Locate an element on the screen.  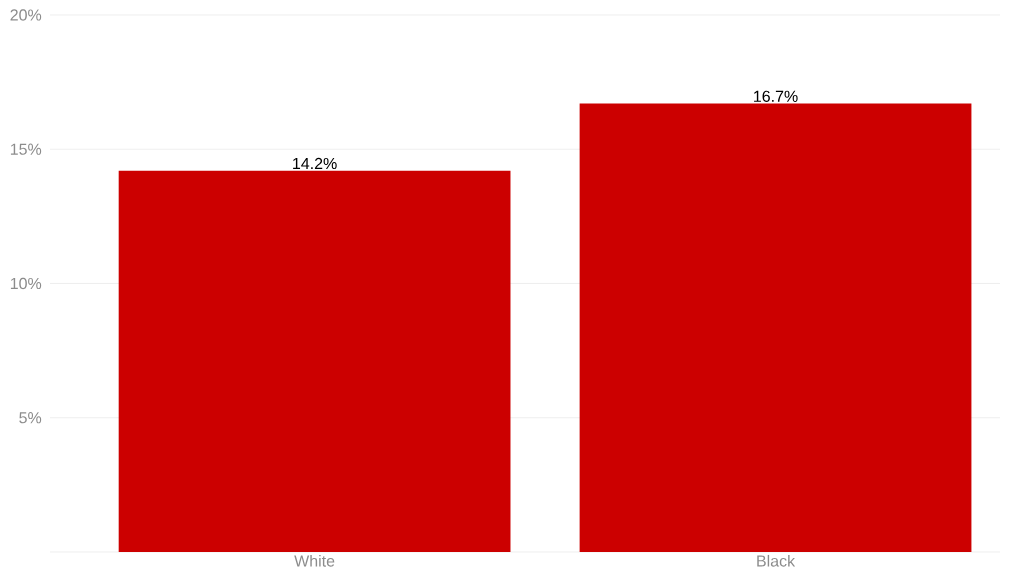
y-tick-label: 15% is located at coordinates (26, 149).